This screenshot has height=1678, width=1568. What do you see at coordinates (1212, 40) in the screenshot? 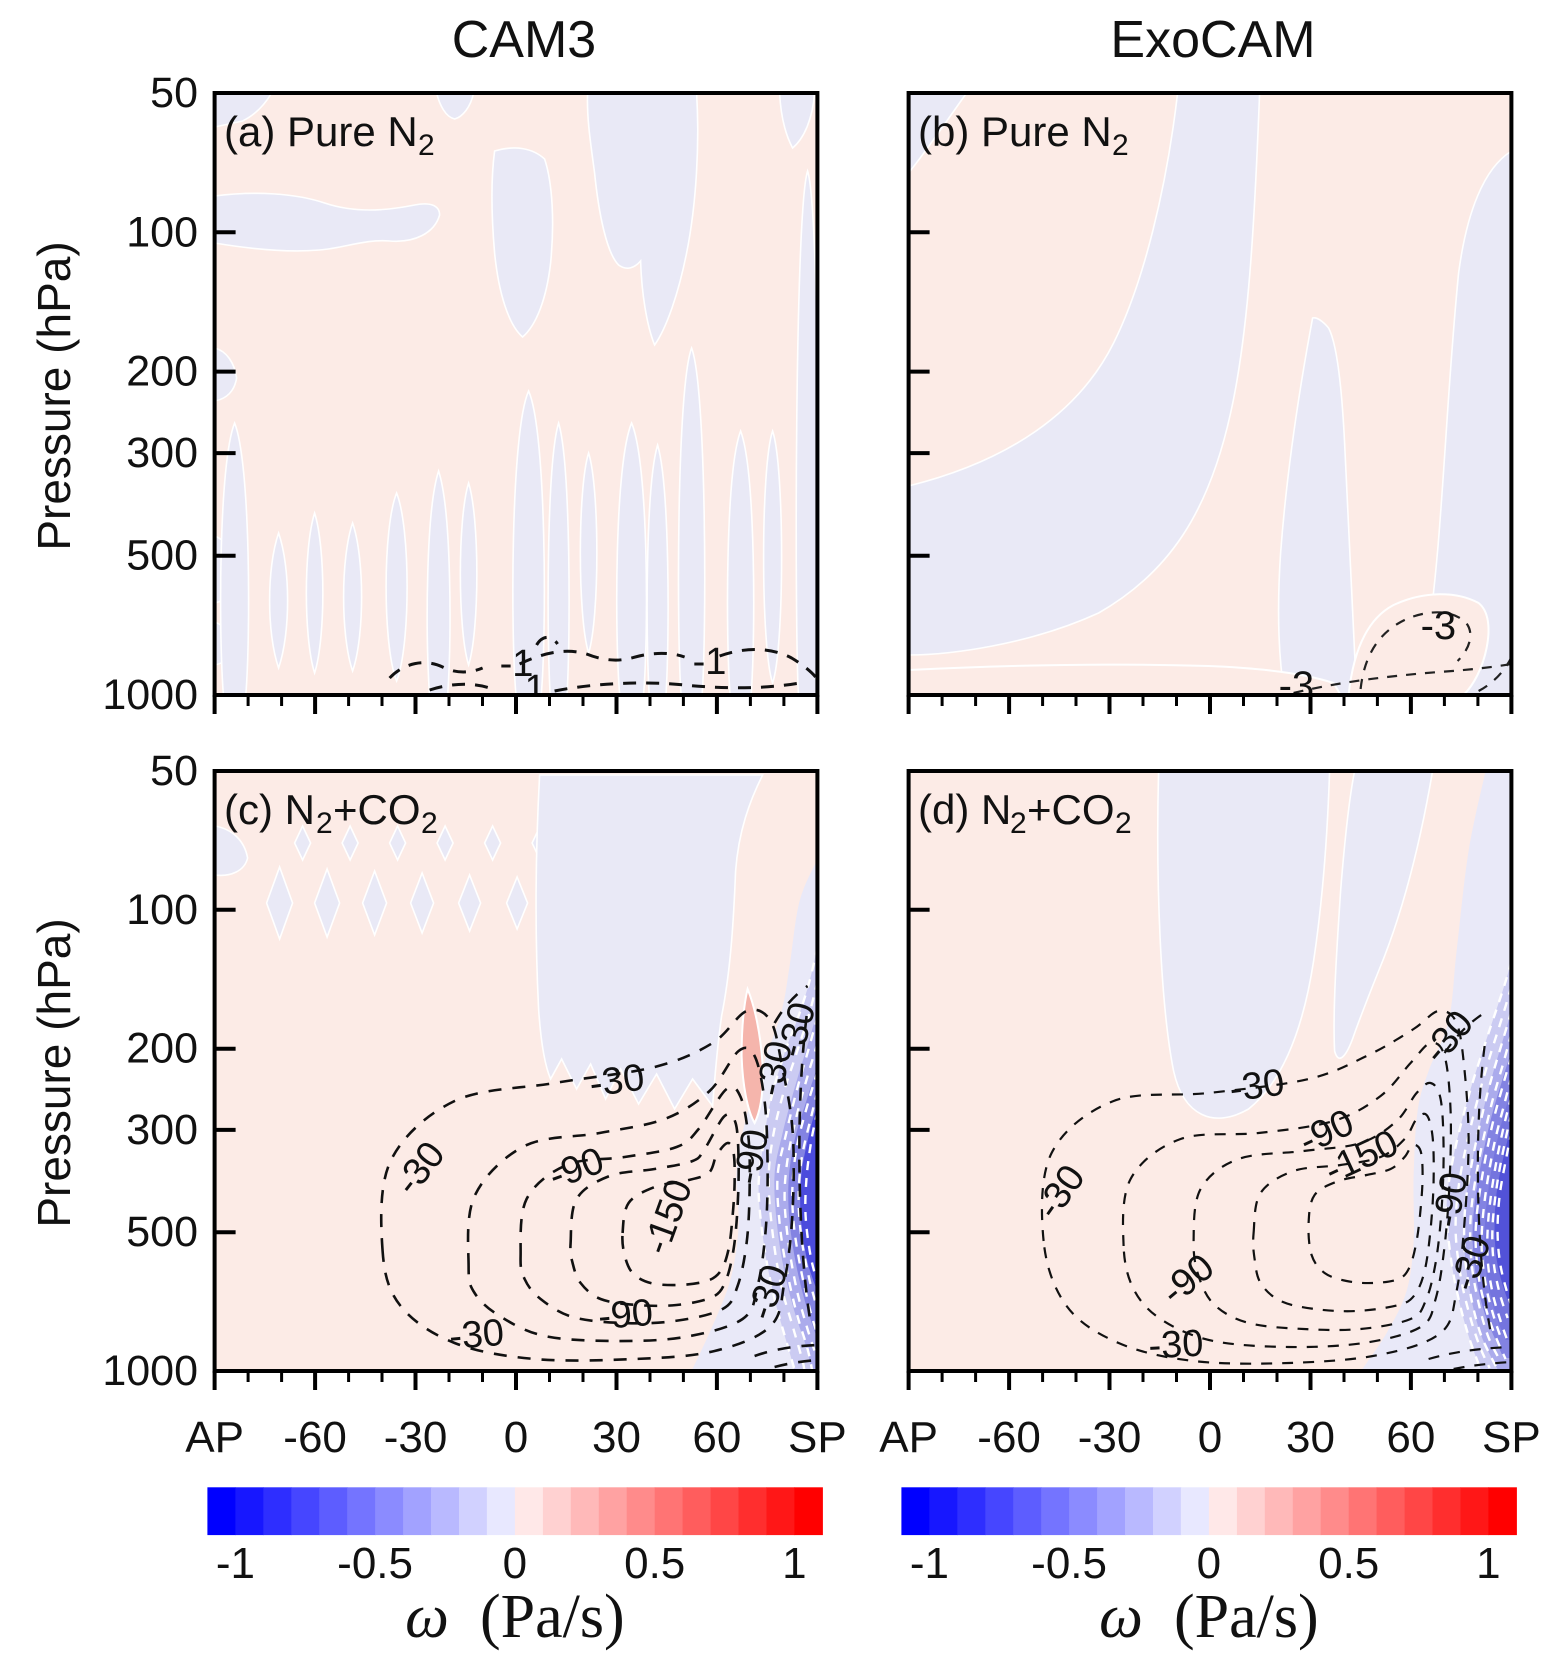
I see `svg-text: ExoCAM` at bounding box center [1212, 40].